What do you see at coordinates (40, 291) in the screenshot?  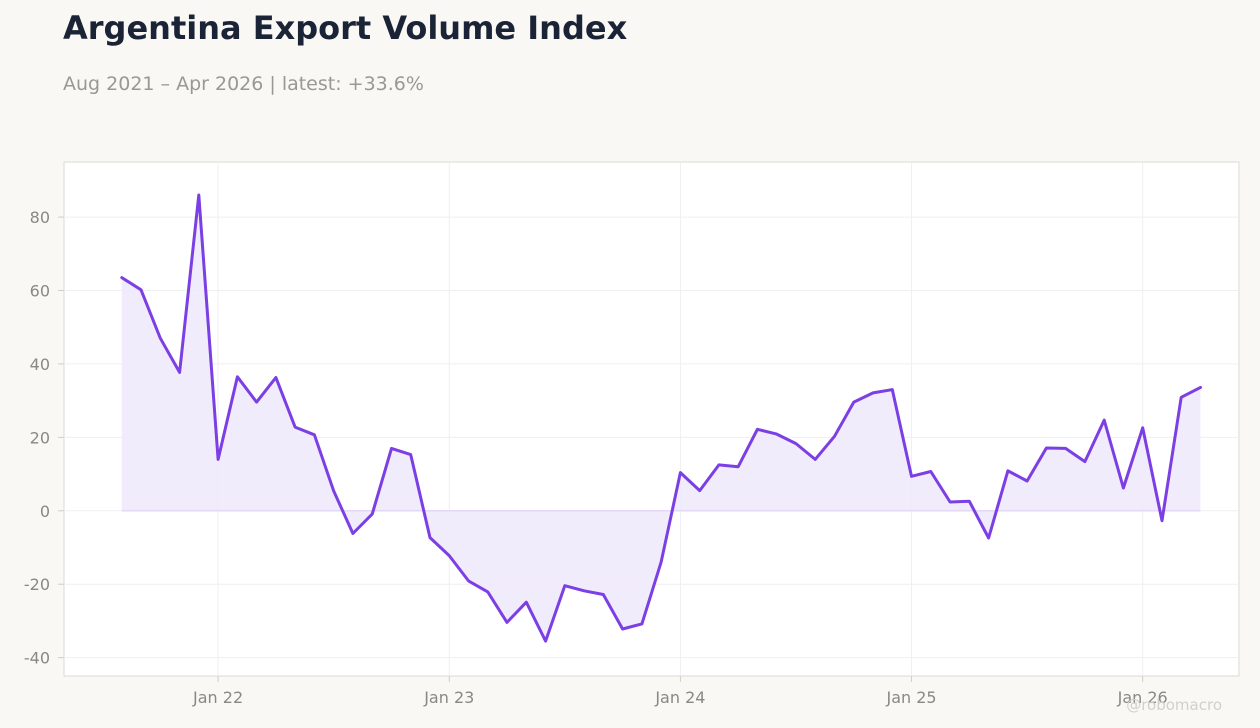 I see `y-tick-label: 60` at bounding box center [40, 291].